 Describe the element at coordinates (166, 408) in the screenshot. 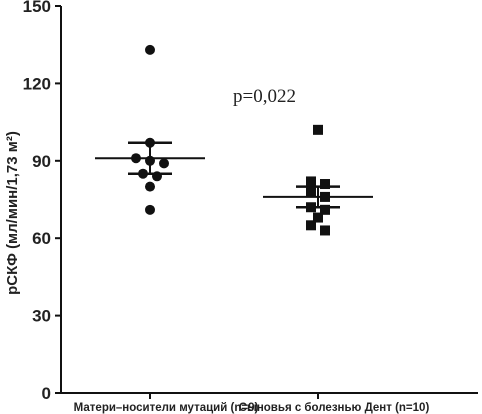

I see `x-category-label: Матери–носители мутаций (n=9)` at that location.